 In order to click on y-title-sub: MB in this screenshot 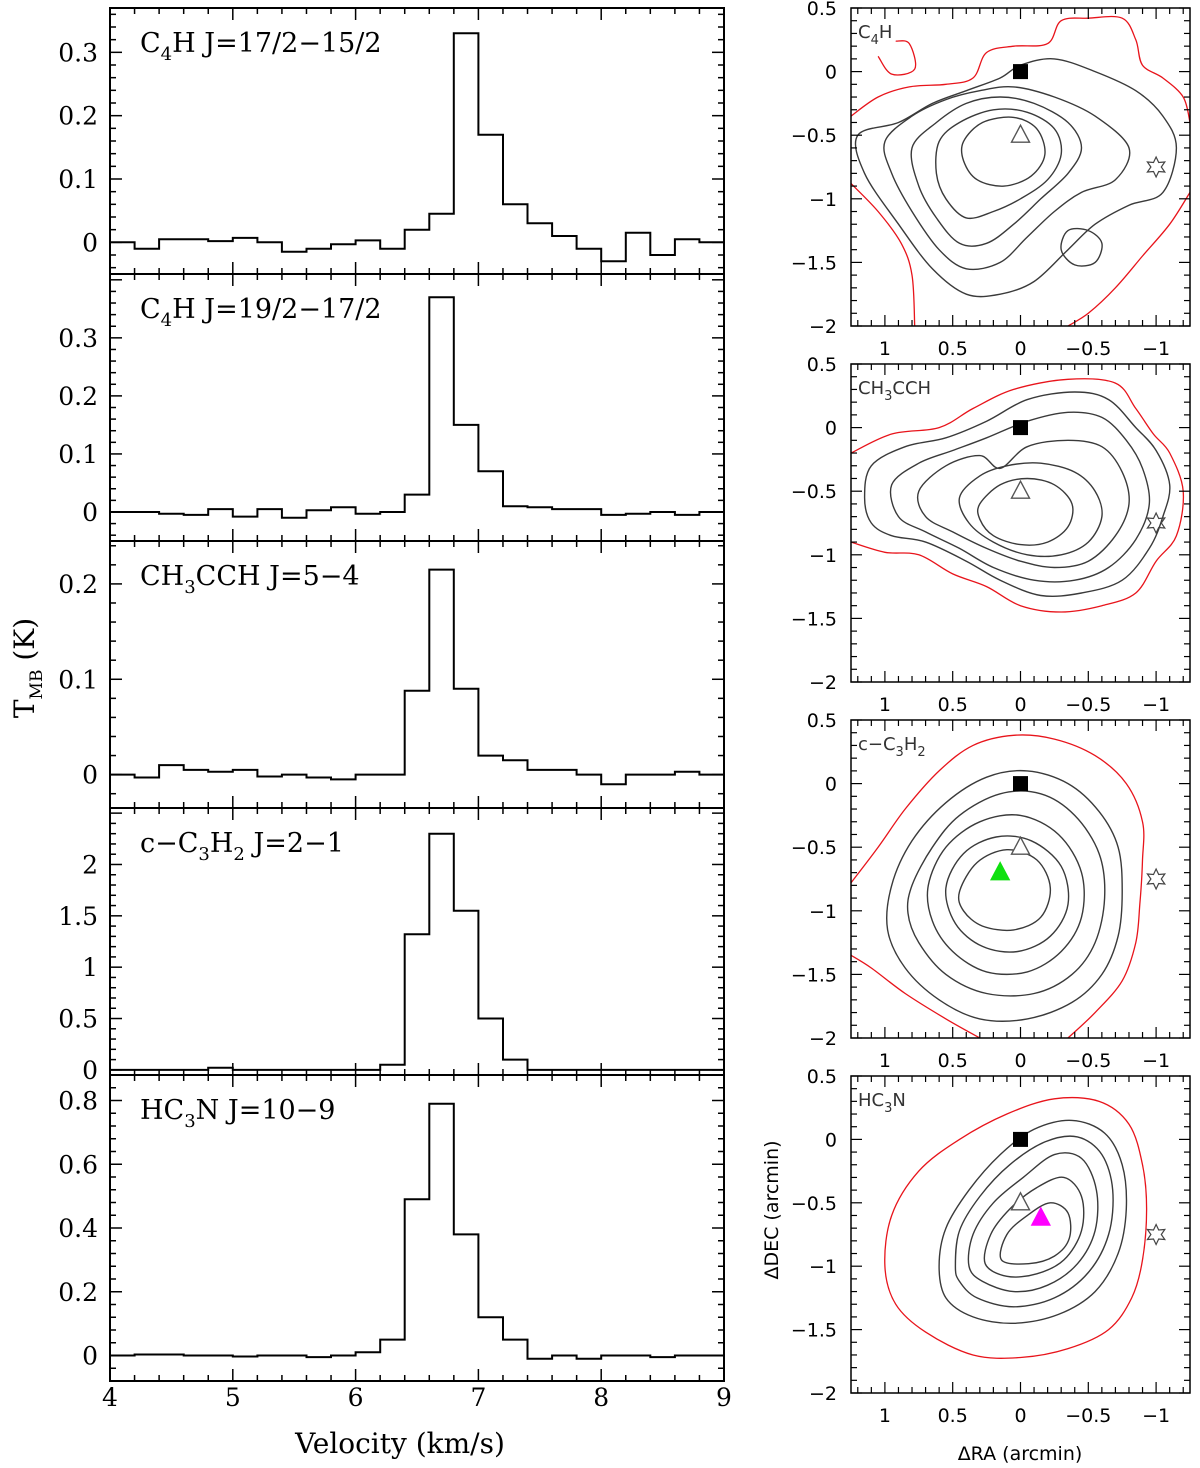, I will do `click(37, 685)`.